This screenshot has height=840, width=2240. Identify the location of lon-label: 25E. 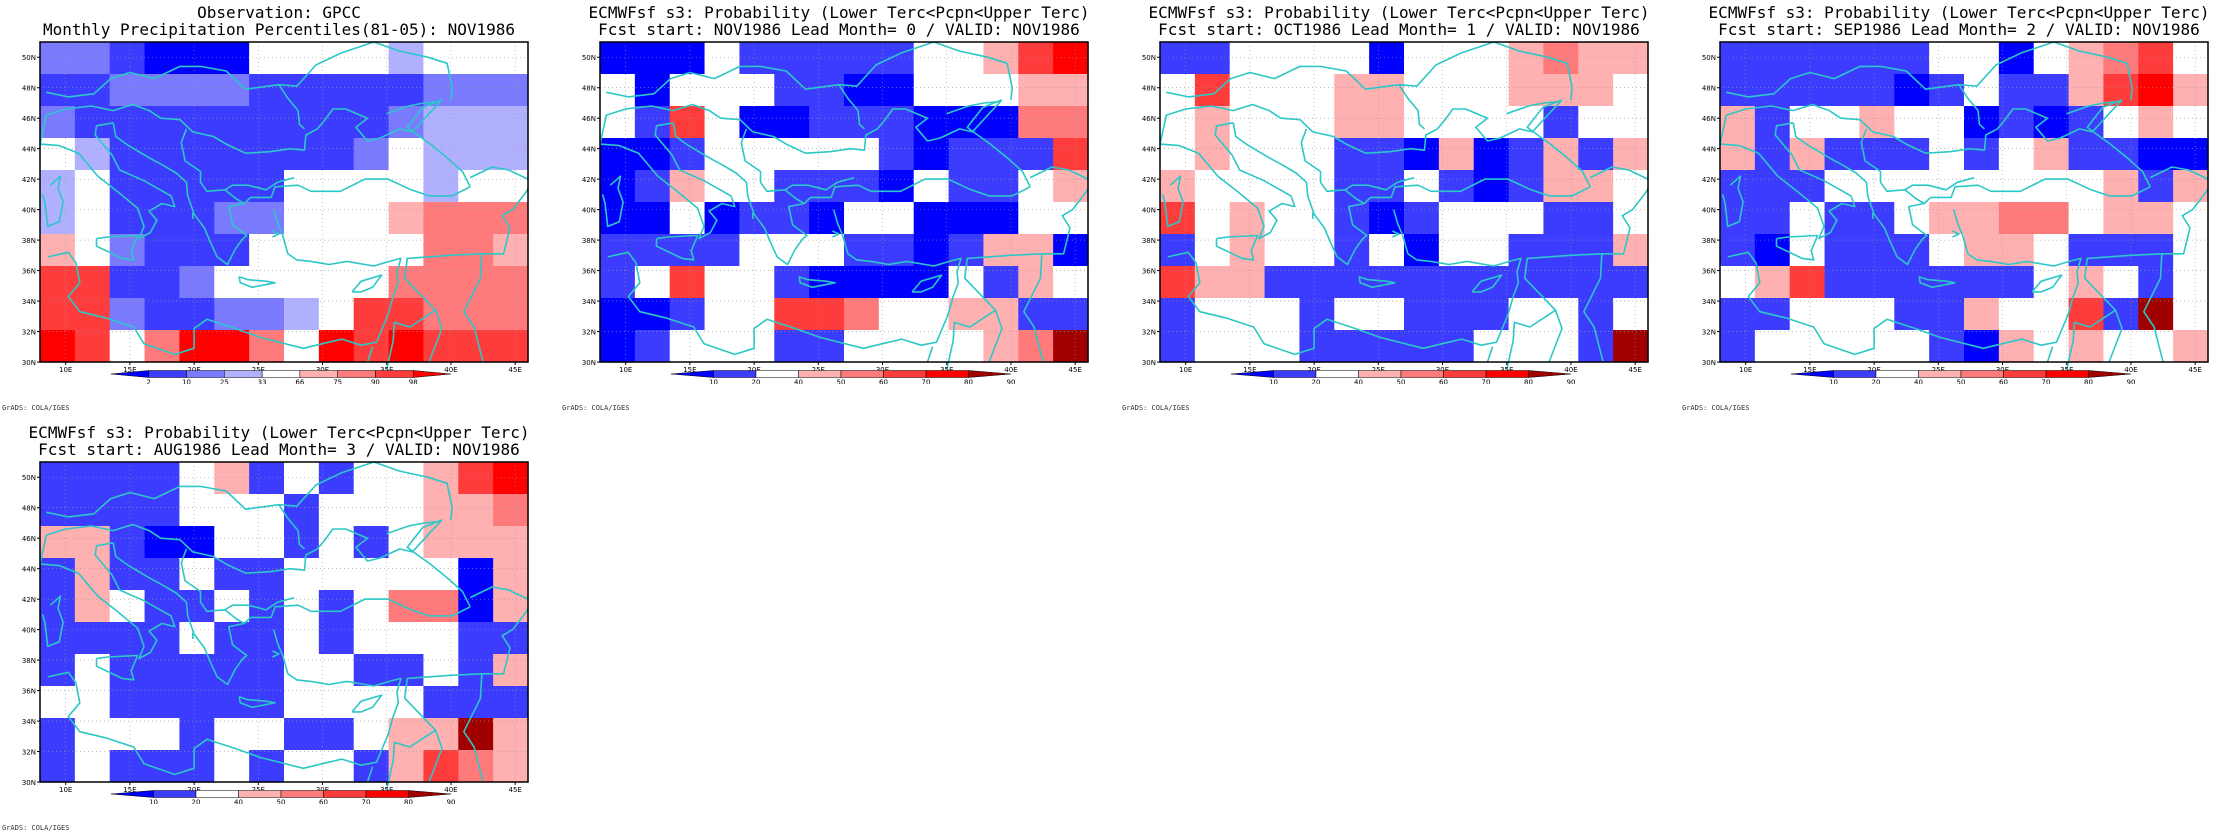
(258, 370).